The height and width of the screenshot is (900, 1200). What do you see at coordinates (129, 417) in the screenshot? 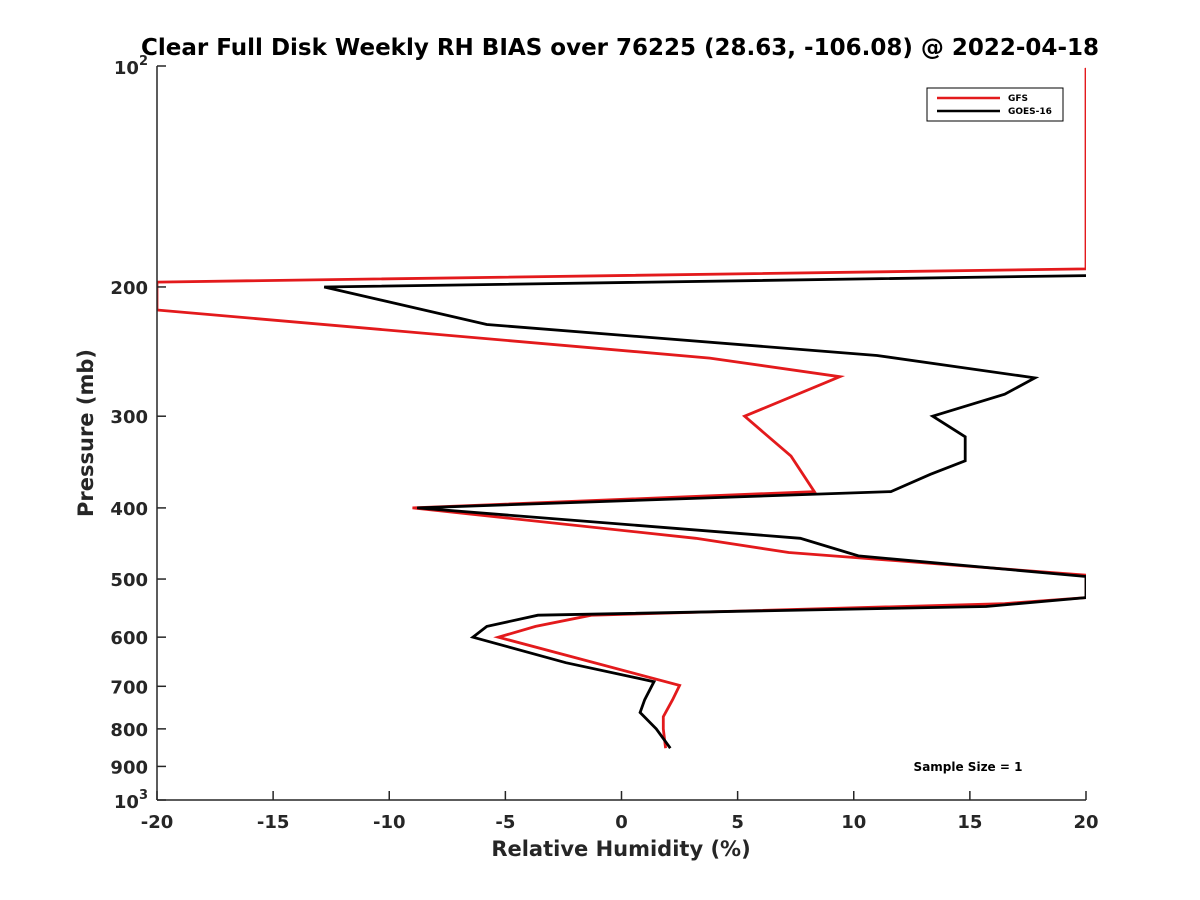
I see `y-tick-label: 300` at bounding box center [129, 417].